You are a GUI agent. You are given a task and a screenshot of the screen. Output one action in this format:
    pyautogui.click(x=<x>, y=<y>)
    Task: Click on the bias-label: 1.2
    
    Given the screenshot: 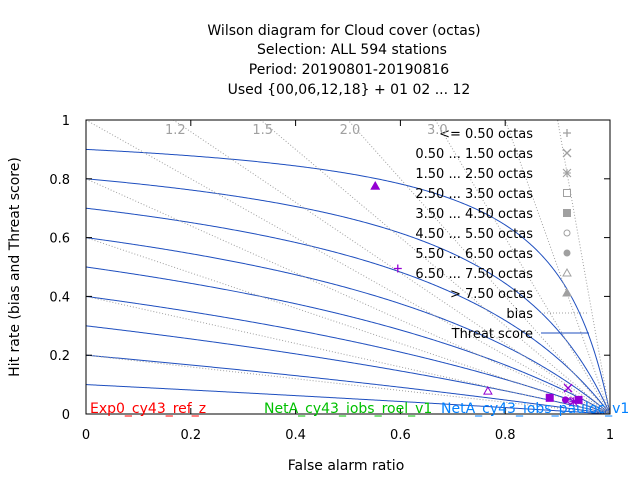 What is the action you would take?
    pyautogui.click(x=175, y=130)
    